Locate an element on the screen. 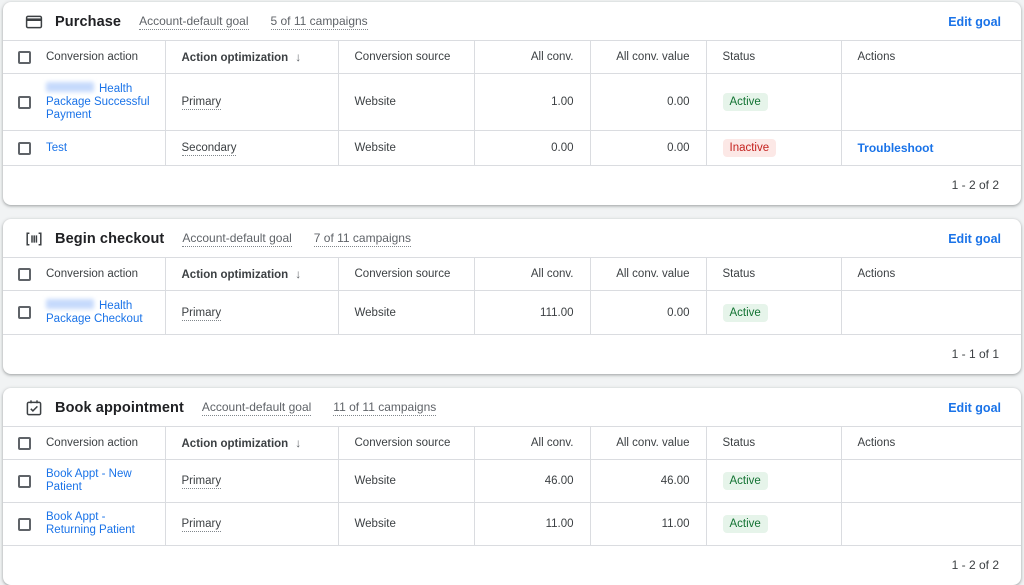  conversion-action-link: Book Appt - New Patient is located at coordinates (89, 480).